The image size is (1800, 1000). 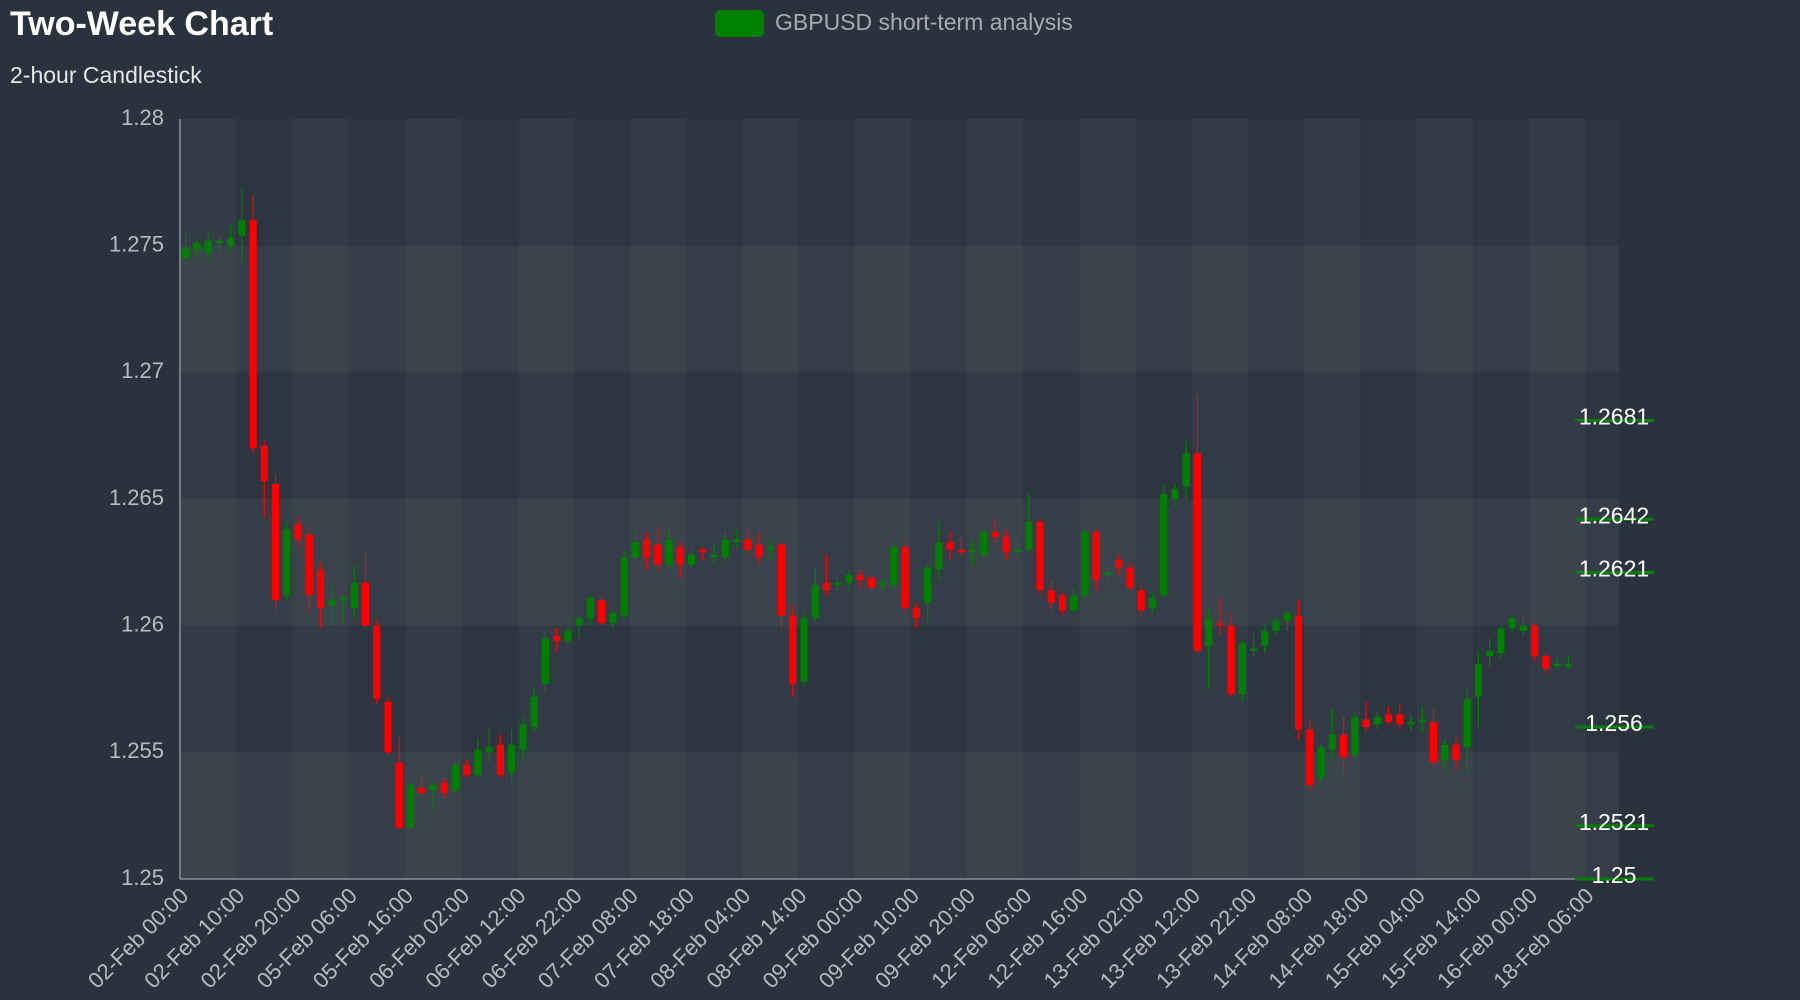 I want to click on level-label: 1.25, so click(x=1614, y=875).